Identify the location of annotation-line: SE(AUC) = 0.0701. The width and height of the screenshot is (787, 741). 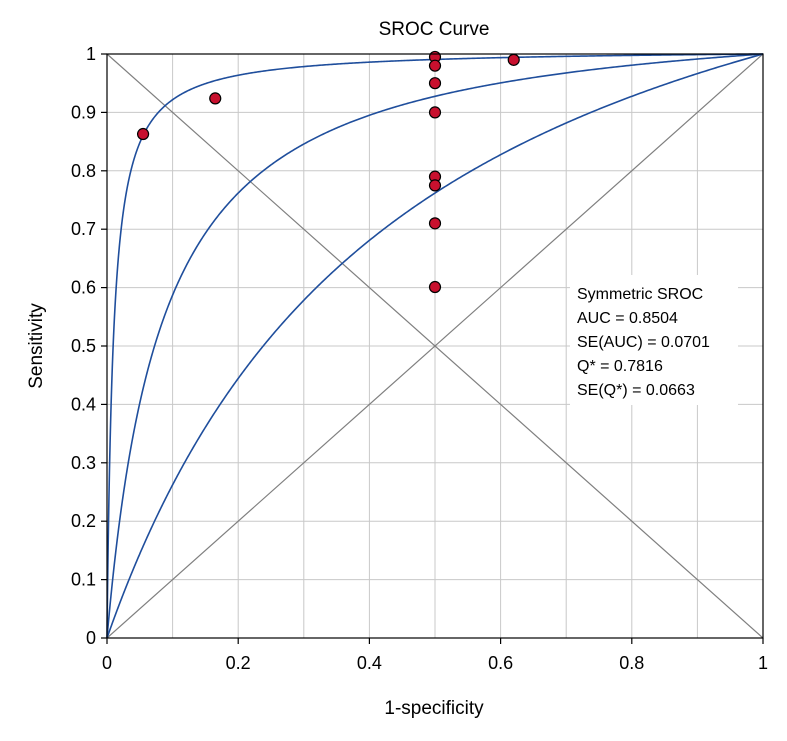
(643, 342).